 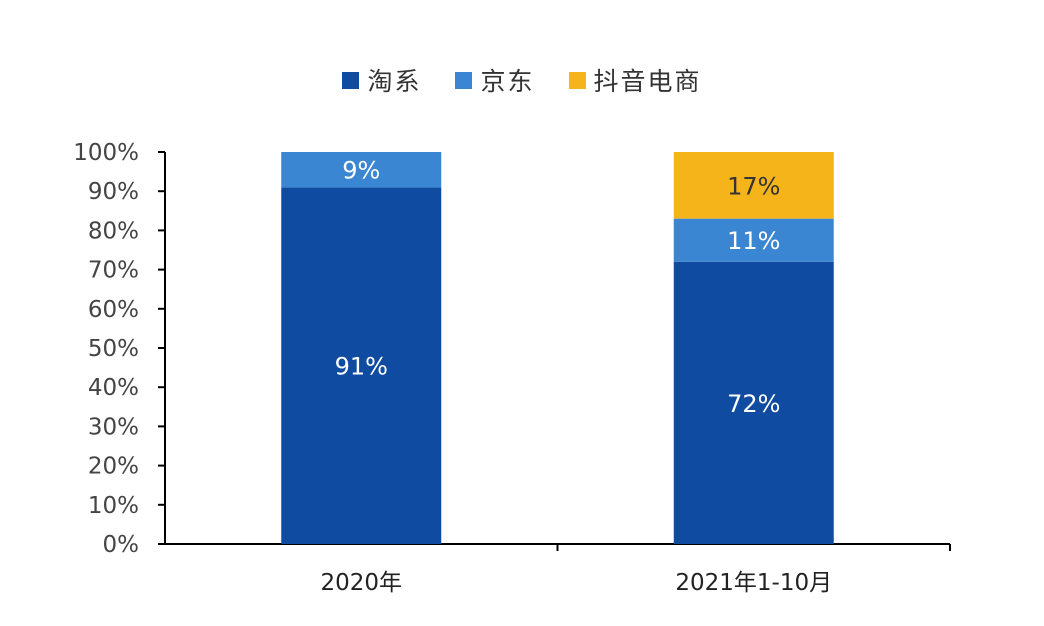 I want to click on y-tick-label: 0%, so click(x=121, y=545).